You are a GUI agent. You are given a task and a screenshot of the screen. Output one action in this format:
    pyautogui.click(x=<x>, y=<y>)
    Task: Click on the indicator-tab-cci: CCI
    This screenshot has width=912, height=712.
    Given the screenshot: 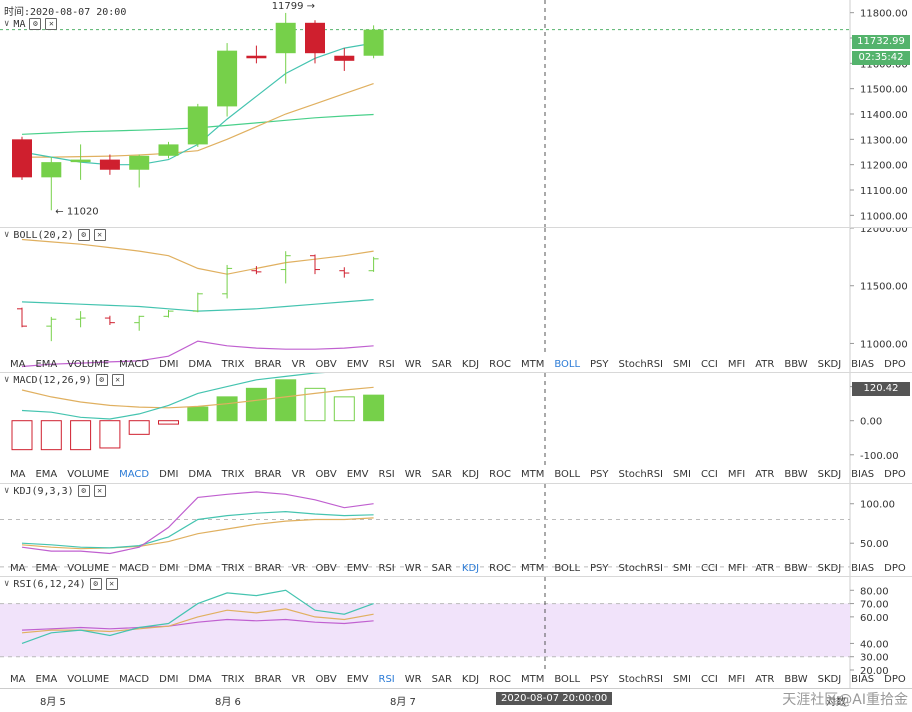 What is the action you would take?
    pyautogui.click(x=709, y=474)
    